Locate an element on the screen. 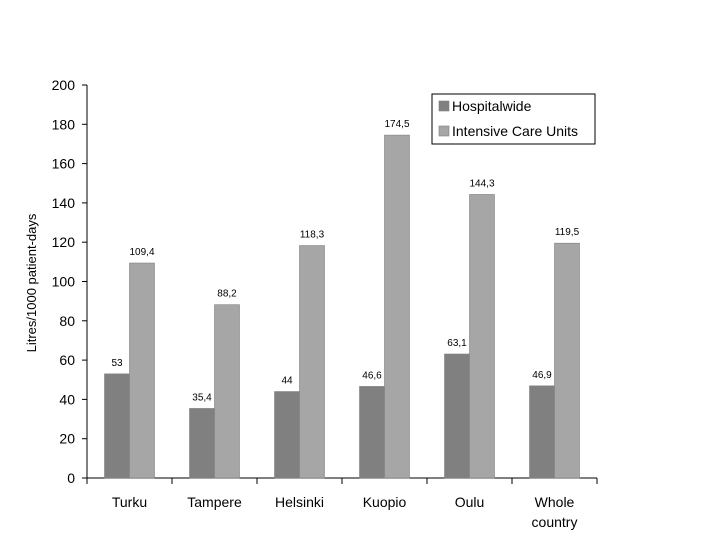 This screenshot has width=722, height=551. x-category-label: Whole country is located at coordinates (555, 512).